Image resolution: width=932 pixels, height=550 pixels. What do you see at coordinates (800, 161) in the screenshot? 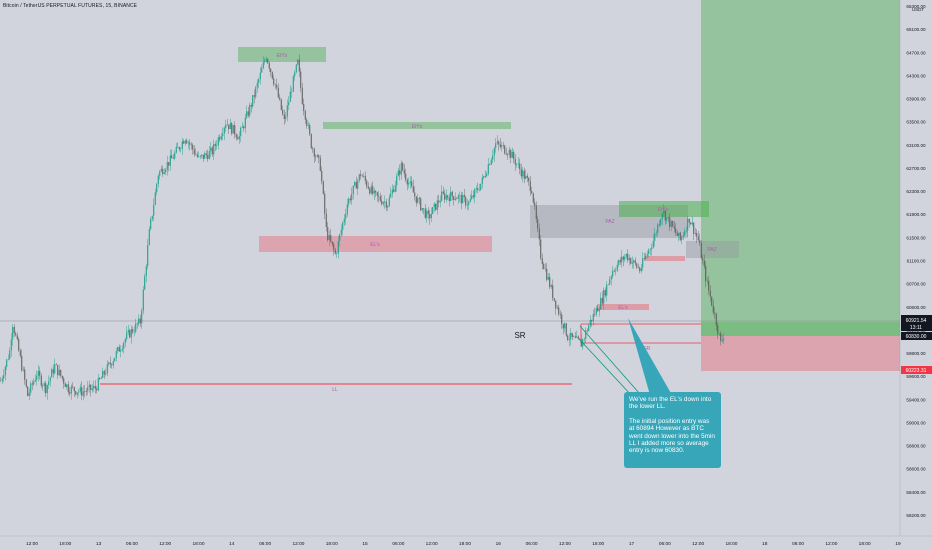
I see `take-profit-zone` at bounding box center [800, 161].